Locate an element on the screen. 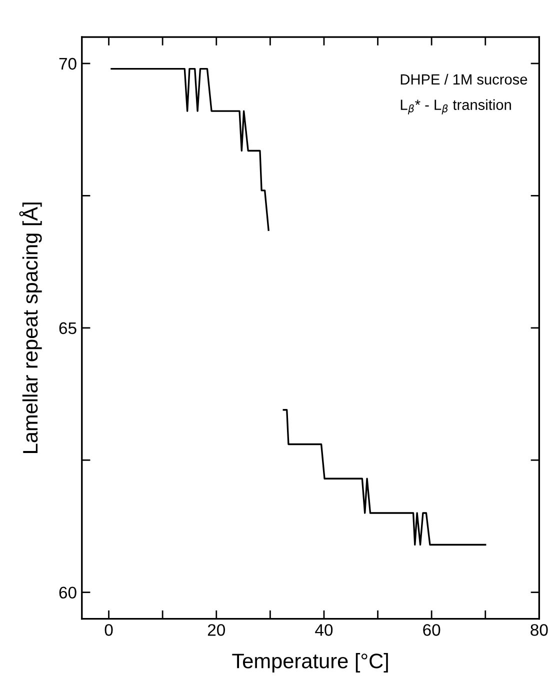  y-tick-label: 60 is located at coordinates (67, 592).